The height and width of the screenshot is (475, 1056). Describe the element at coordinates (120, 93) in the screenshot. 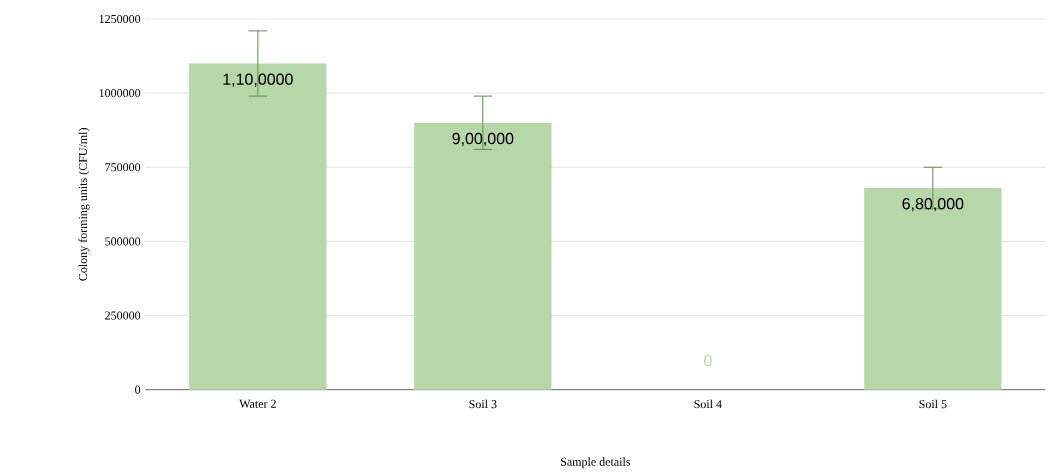

I see `y-tick-label: 1000000` at that location.